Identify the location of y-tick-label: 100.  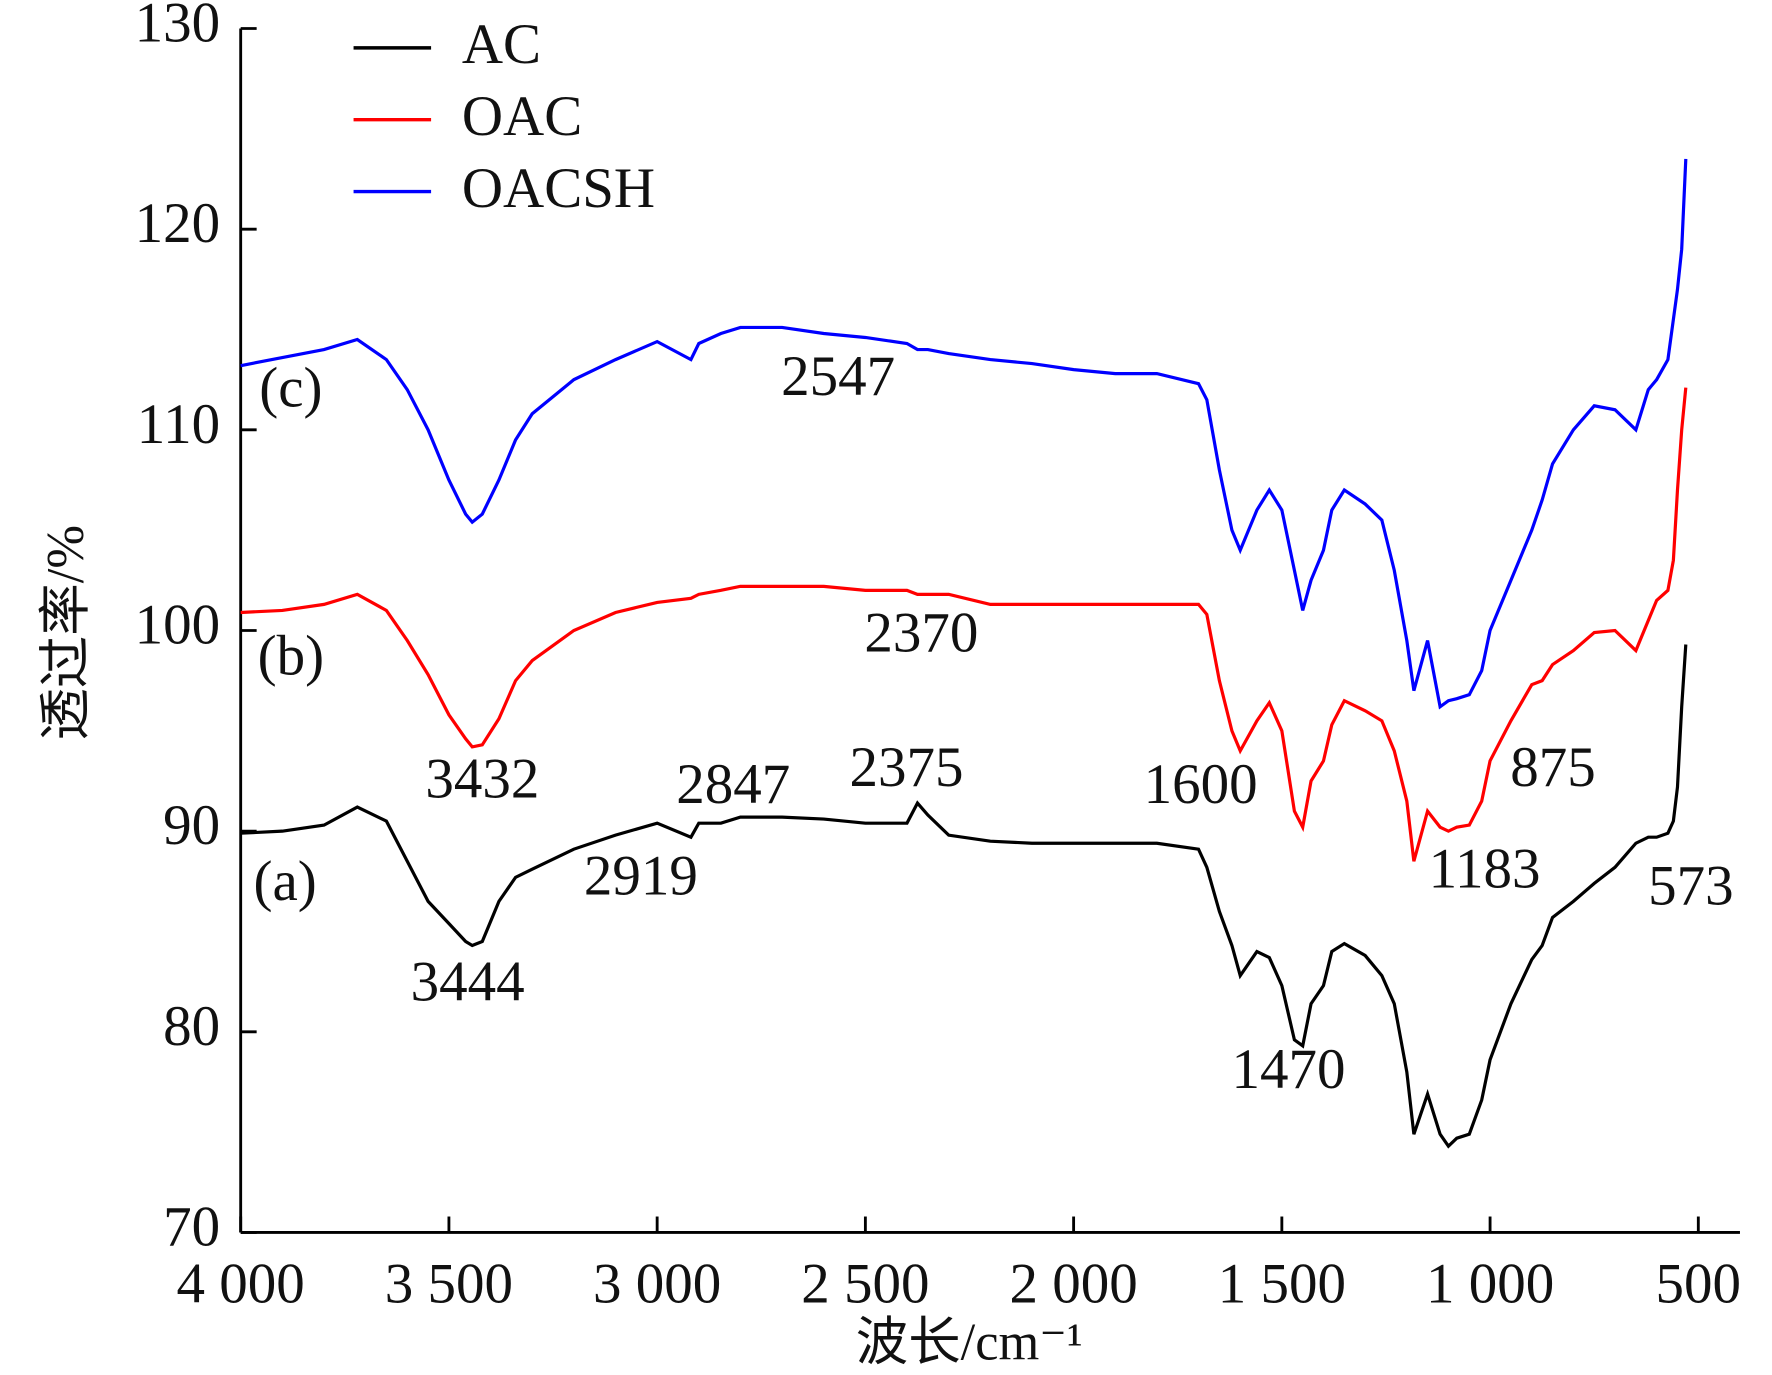
(178, 625).